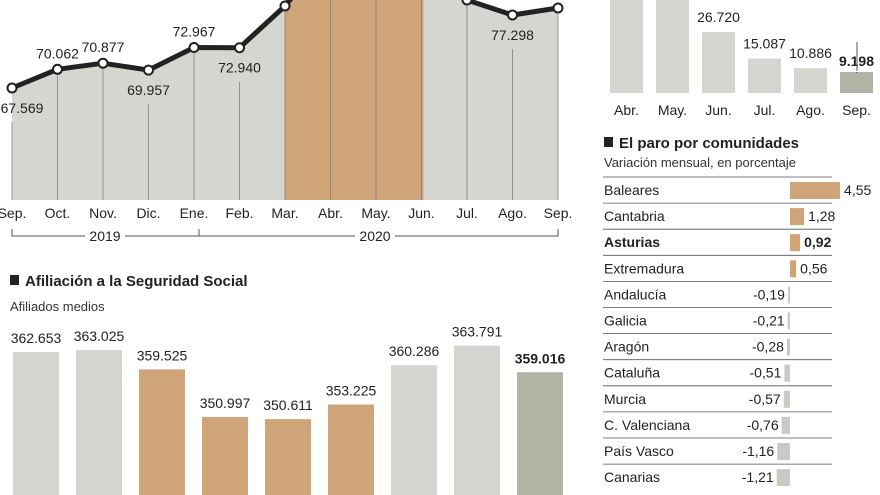 The image size is (880, 495). Describe the element at coordinates (57, 53) in the screenshot. I see `data-label: 70.062` at that location.